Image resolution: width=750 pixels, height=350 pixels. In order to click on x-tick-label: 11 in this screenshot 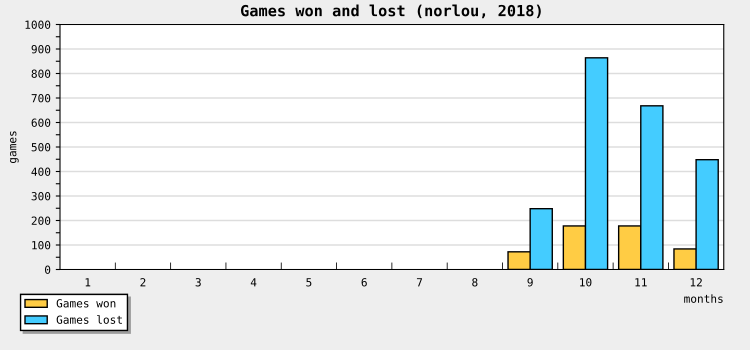, I will do `click(641, 282)`.